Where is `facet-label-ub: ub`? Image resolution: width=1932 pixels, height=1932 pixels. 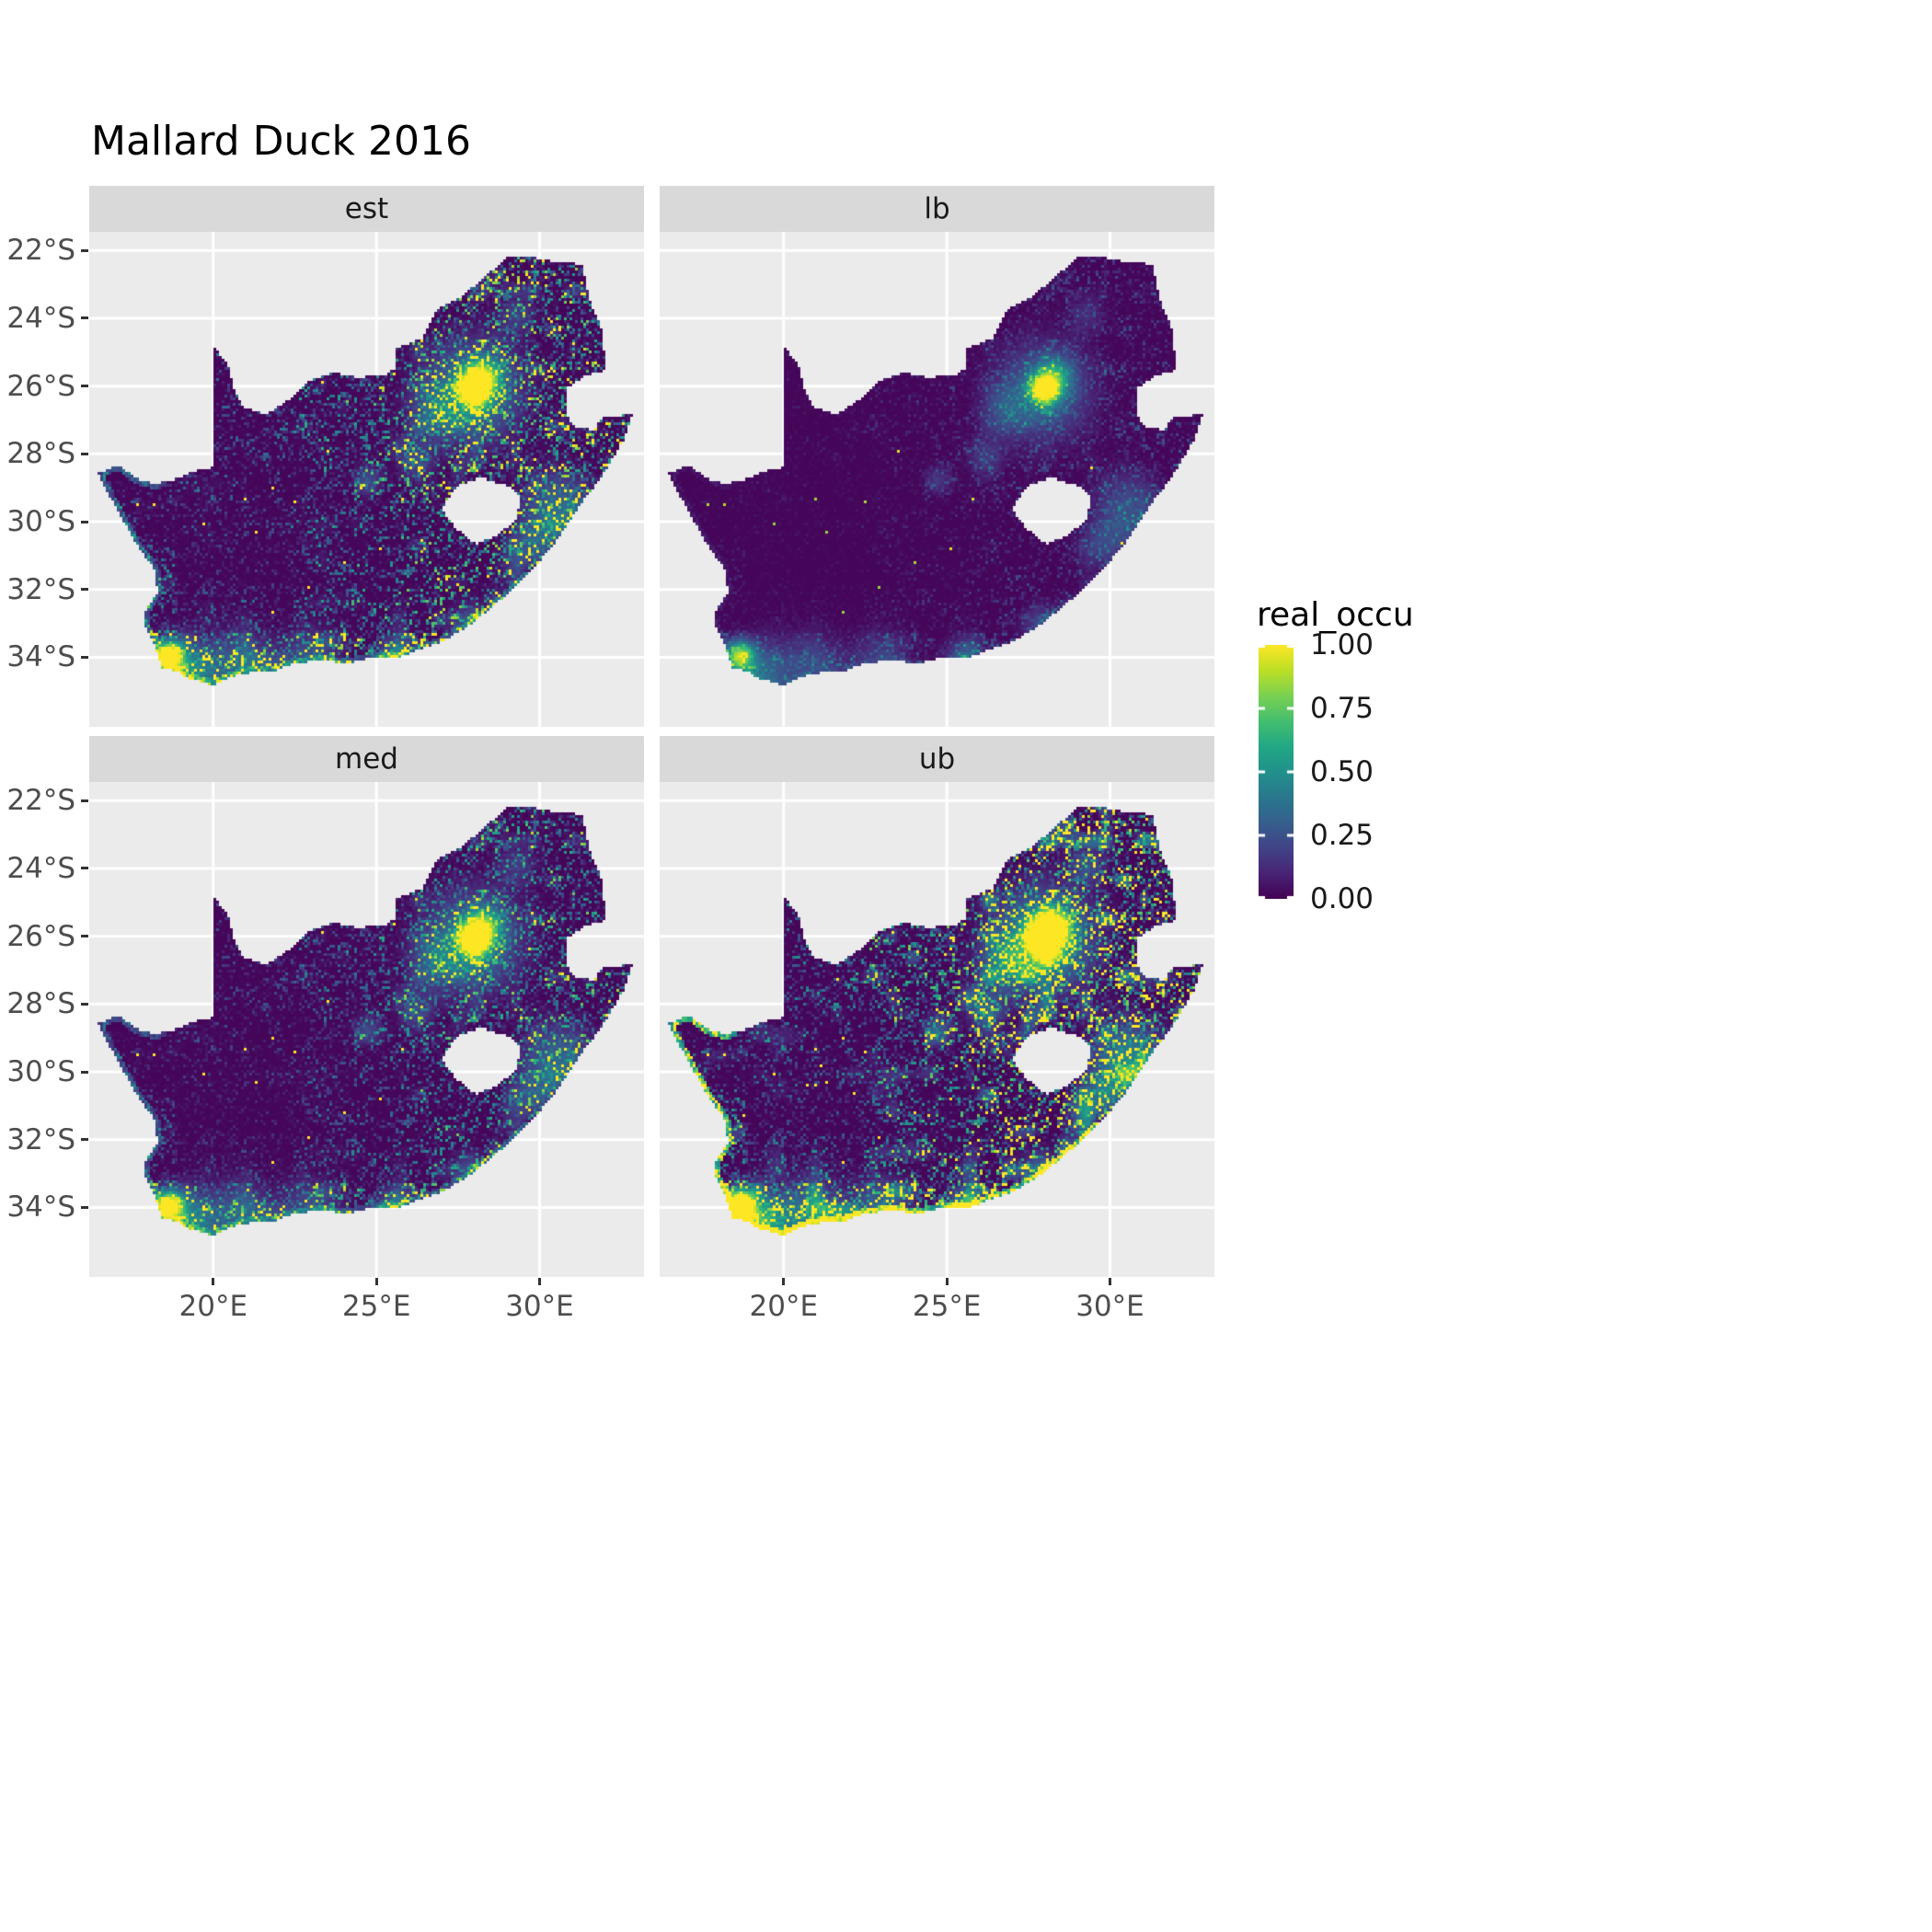 facet-label-ub: ub is located at coordinates (937, 759).